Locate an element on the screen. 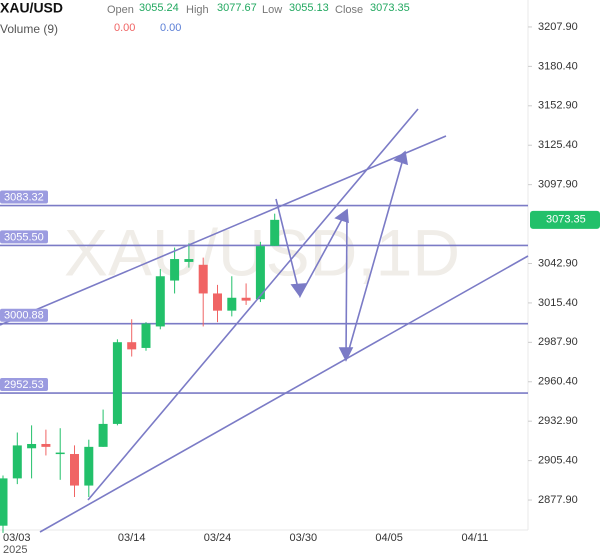 The width and height of the screenshot is (600, 558). open-label: Open is located at coordinates (120, 10).